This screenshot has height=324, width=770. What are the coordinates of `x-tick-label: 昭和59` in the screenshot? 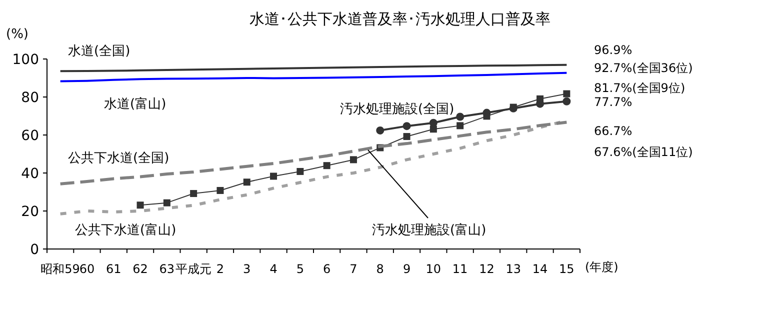 It's located at (60, 269).